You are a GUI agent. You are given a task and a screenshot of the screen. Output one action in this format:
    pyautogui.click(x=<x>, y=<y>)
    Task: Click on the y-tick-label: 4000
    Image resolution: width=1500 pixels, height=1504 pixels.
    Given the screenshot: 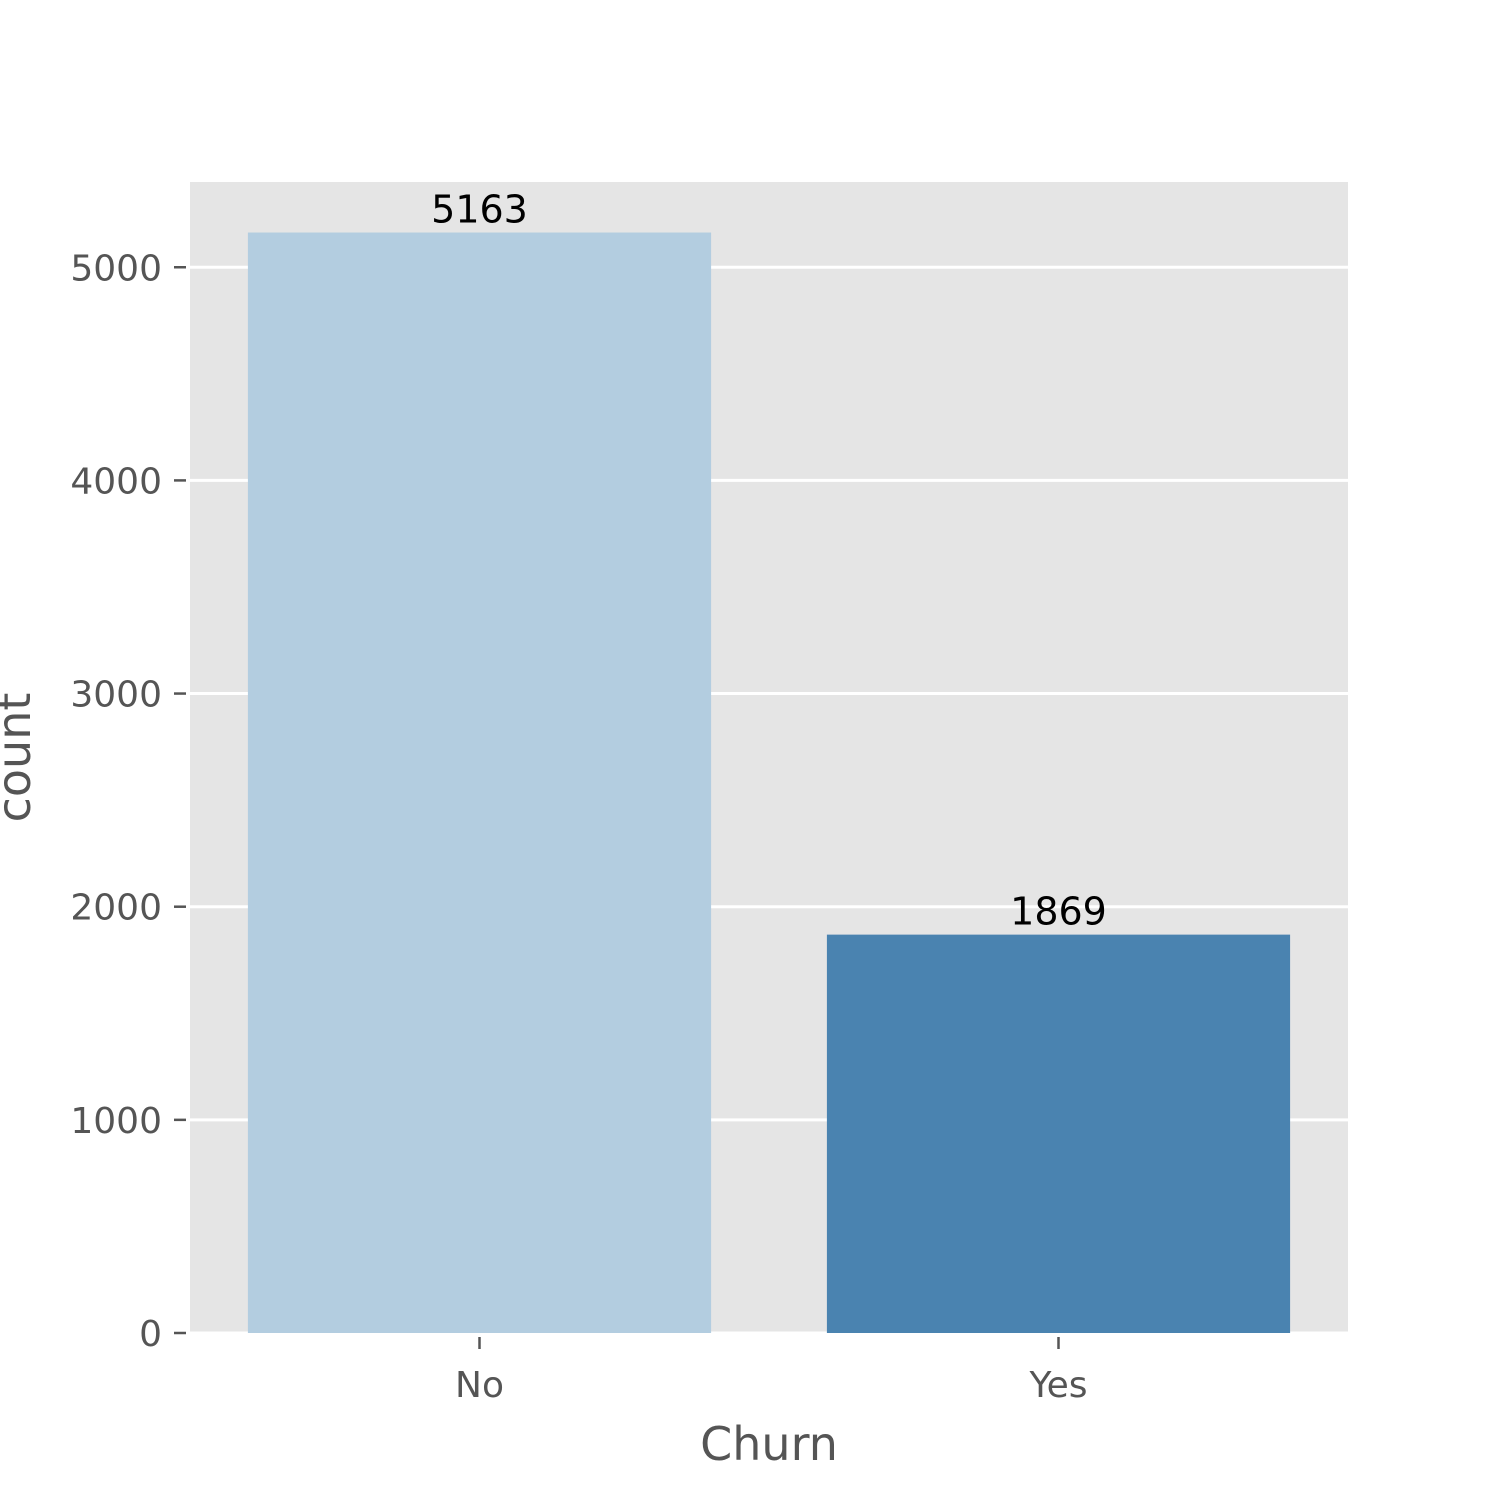 What is the action you would take?
    pyautogui.click(x=116, y=481)
    